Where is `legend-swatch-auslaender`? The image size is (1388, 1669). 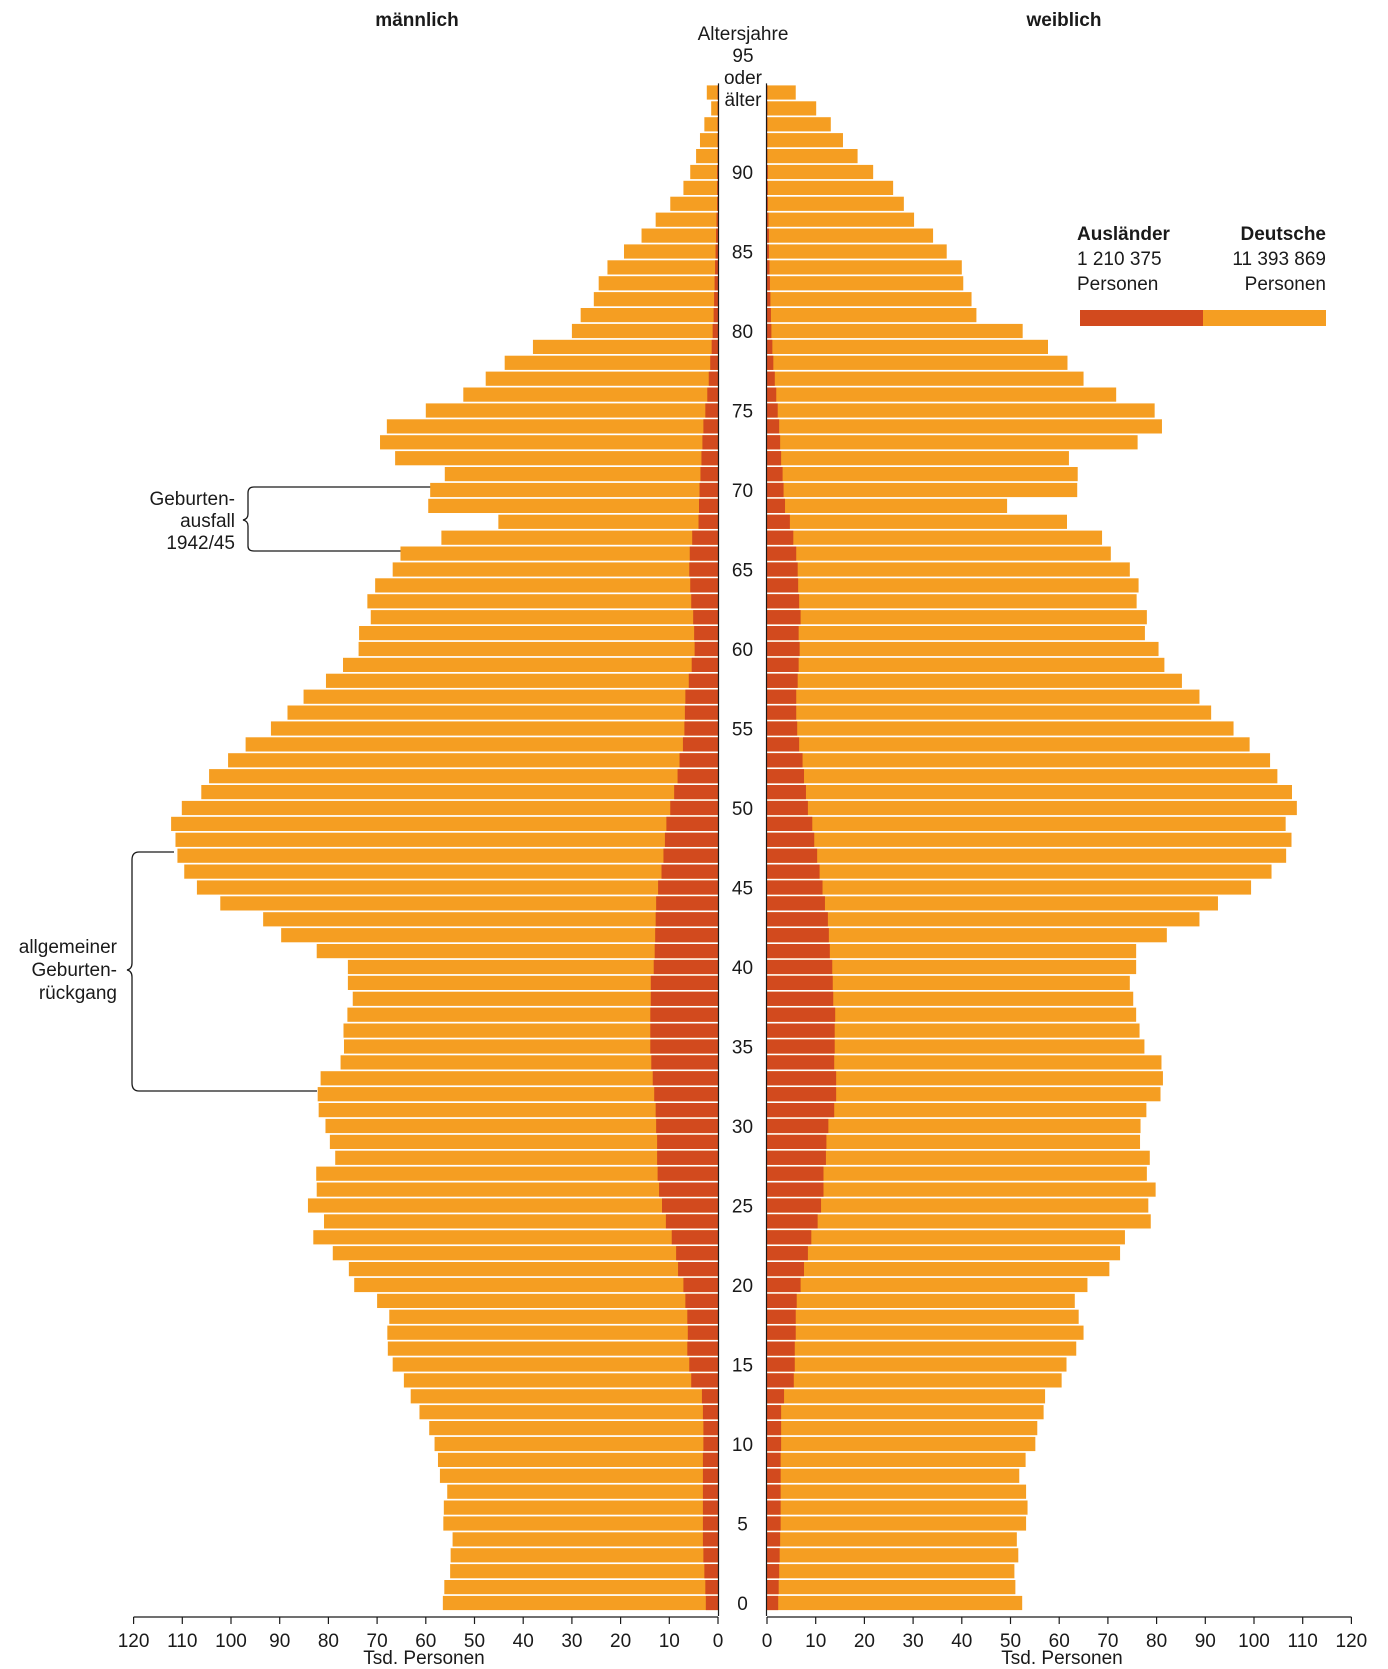 legend-swatch-auslaender is located at coordinates (1141, 318).